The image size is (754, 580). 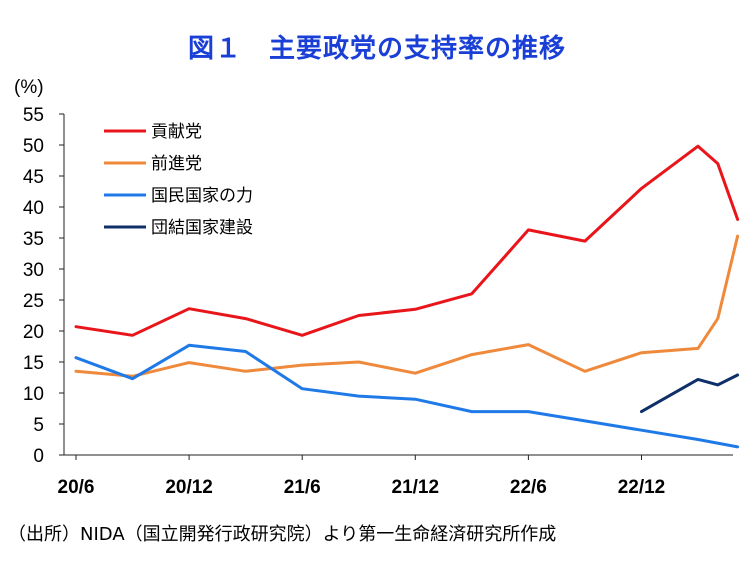 What do you see at coordinates (33, 239) in the screenshot?
I see `y-tick-label: 35` at bounding box center [33, 239].